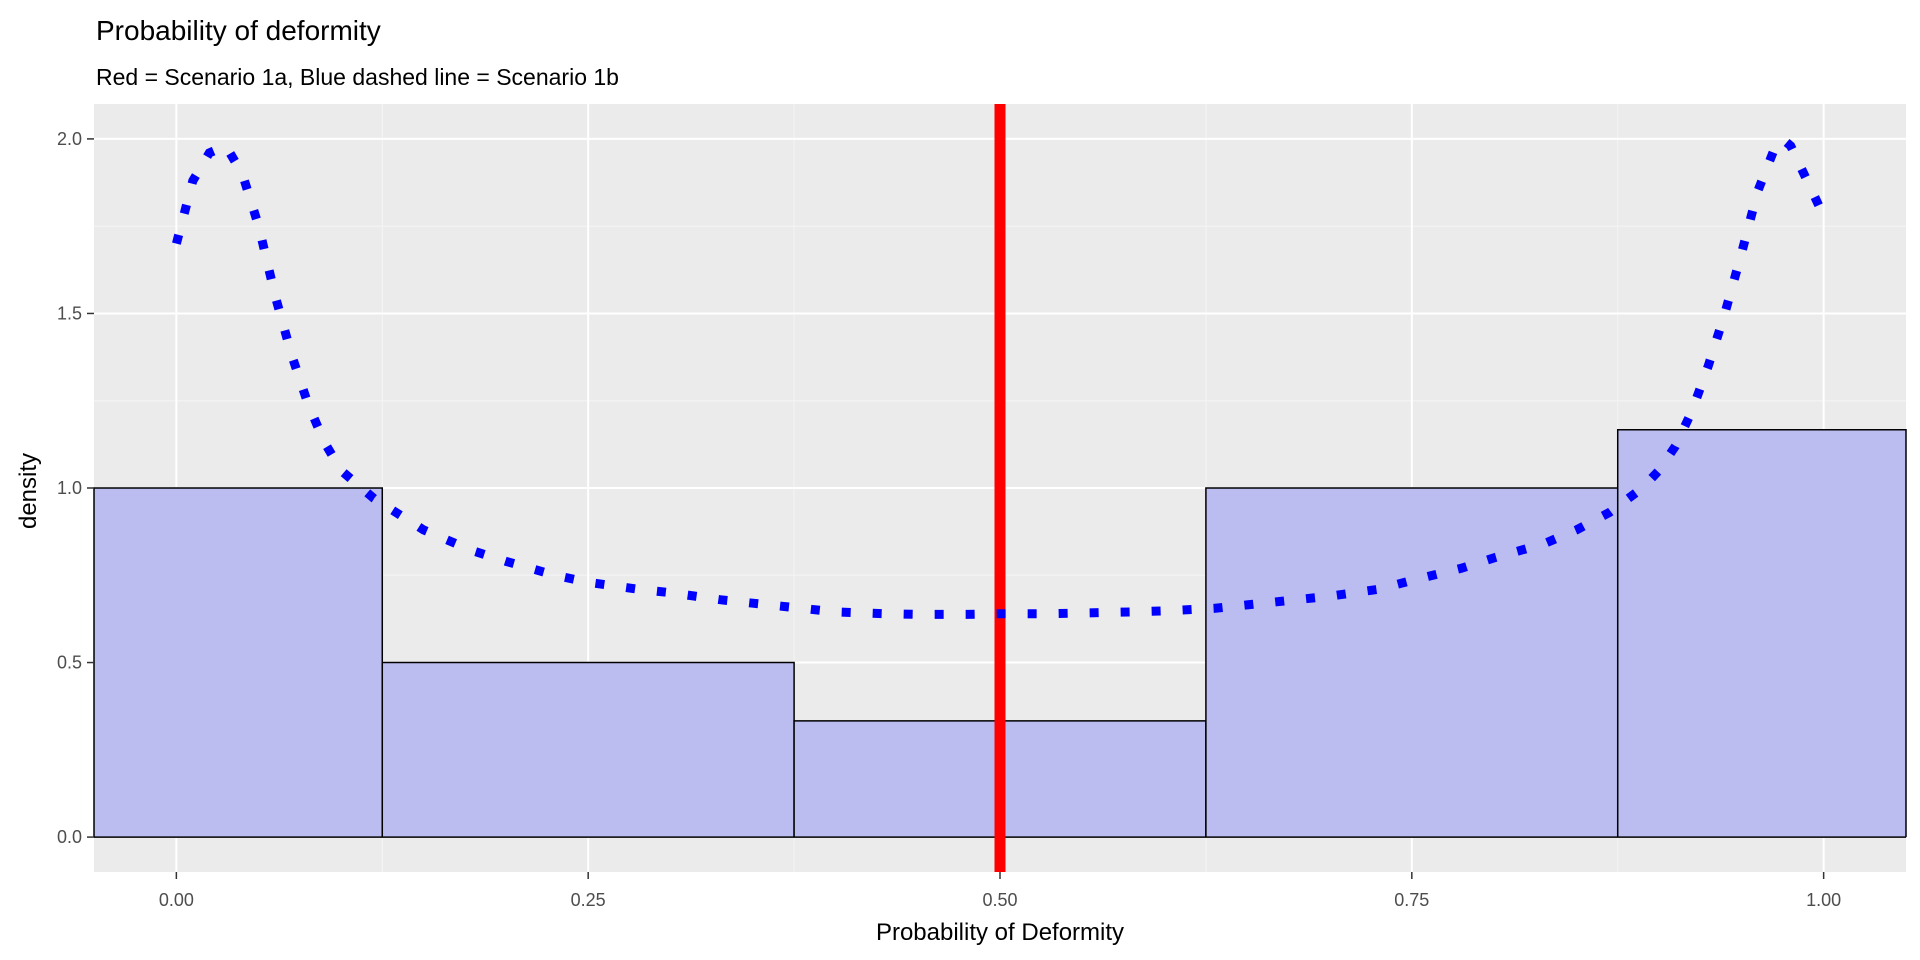 The image size is (1920, 960). Describe the element at coordinates (69, 663) in the screenshot. I see `y-tick-label: 0.5` at that location.